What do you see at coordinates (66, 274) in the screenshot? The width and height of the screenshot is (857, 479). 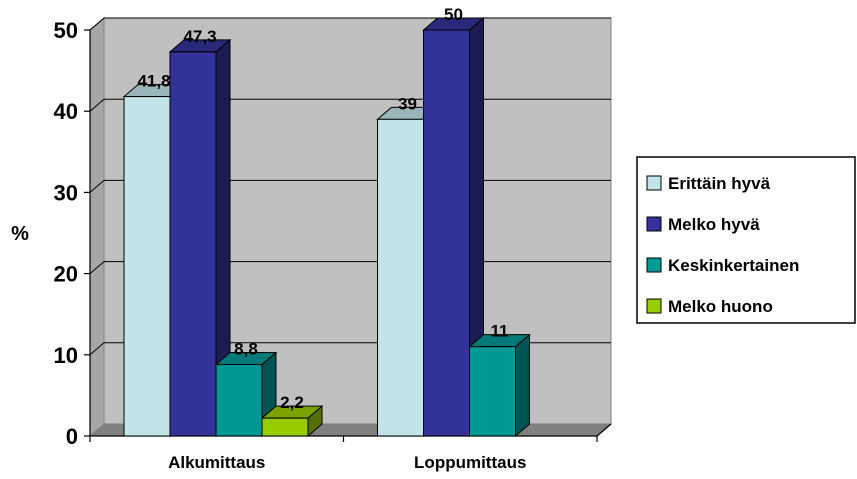 I see `y-tick-label: 20` at bounding box center [66, 274].